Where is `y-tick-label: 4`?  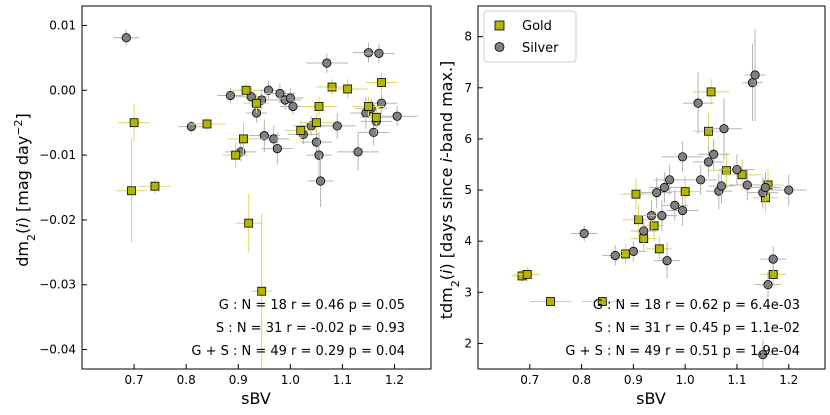 y-tick-label: 4 is located at coordinates (468, 241).